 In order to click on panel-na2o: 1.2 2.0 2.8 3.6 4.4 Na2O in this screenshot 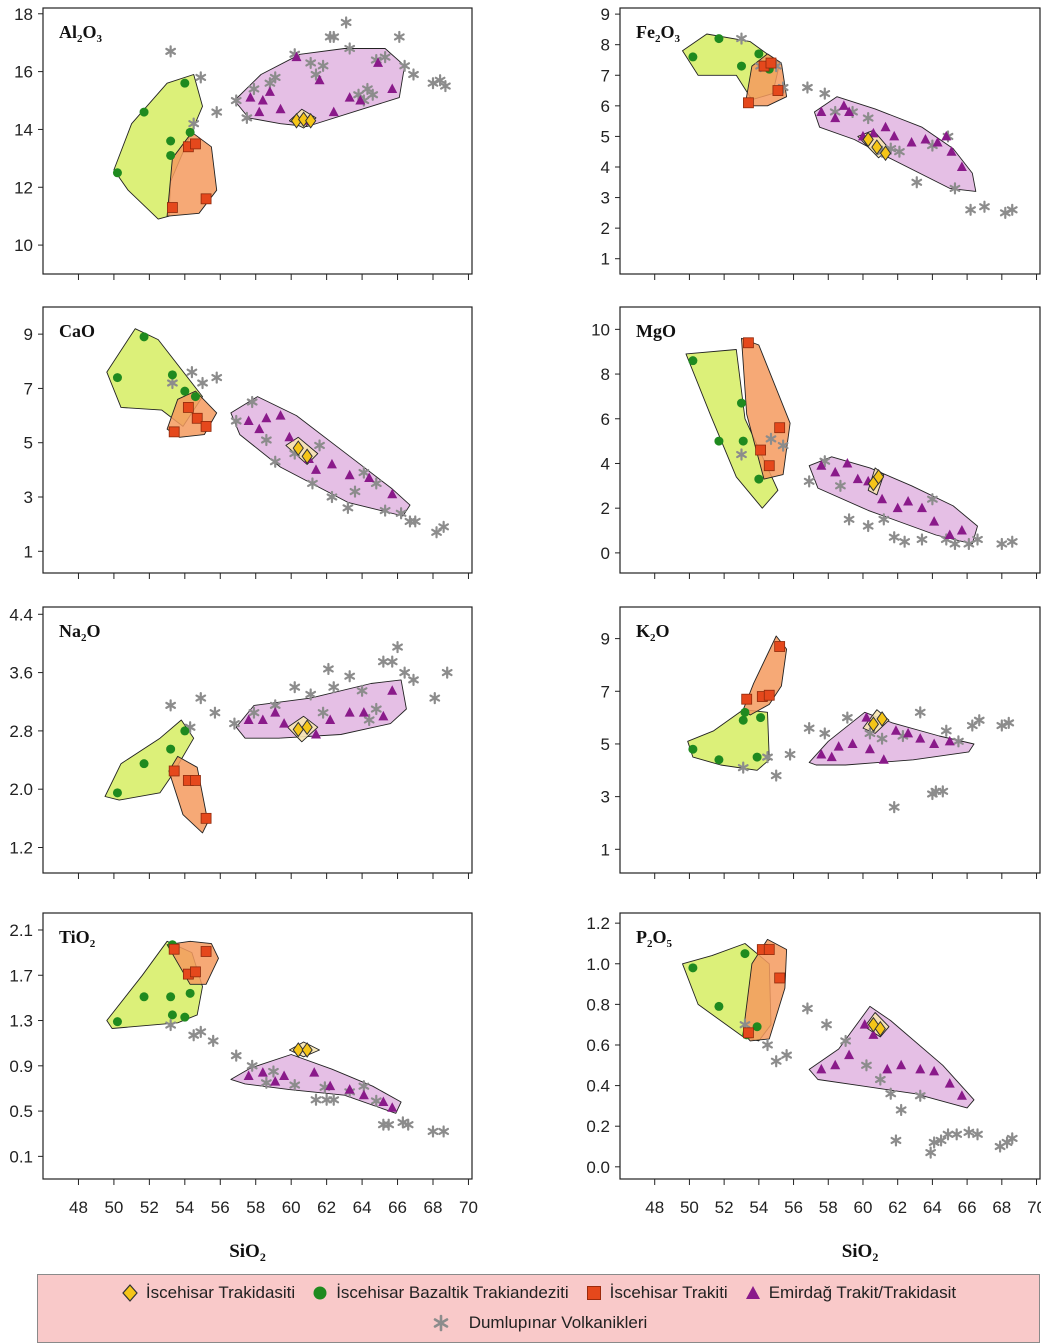, I will do `click(241, 742)`.